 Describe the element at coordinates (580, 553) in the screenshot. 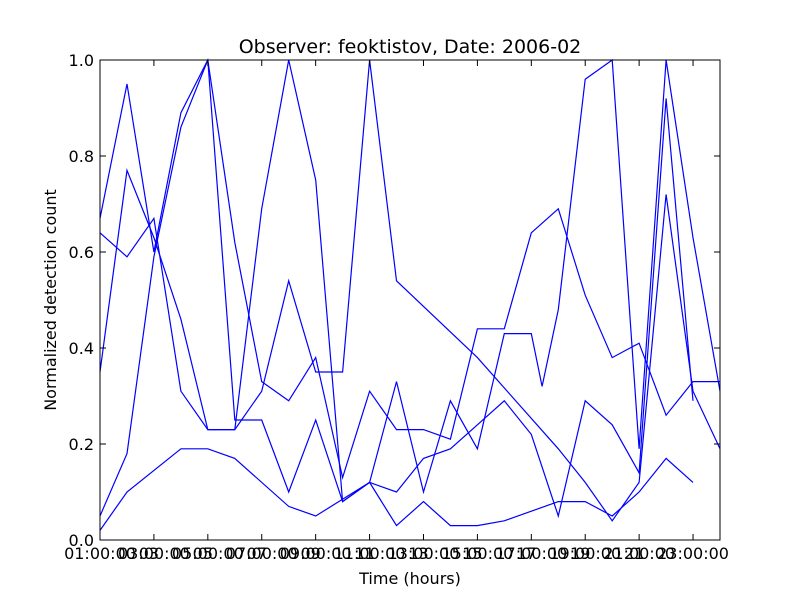

I see `x-tick-label-overlap: 19` at that location.